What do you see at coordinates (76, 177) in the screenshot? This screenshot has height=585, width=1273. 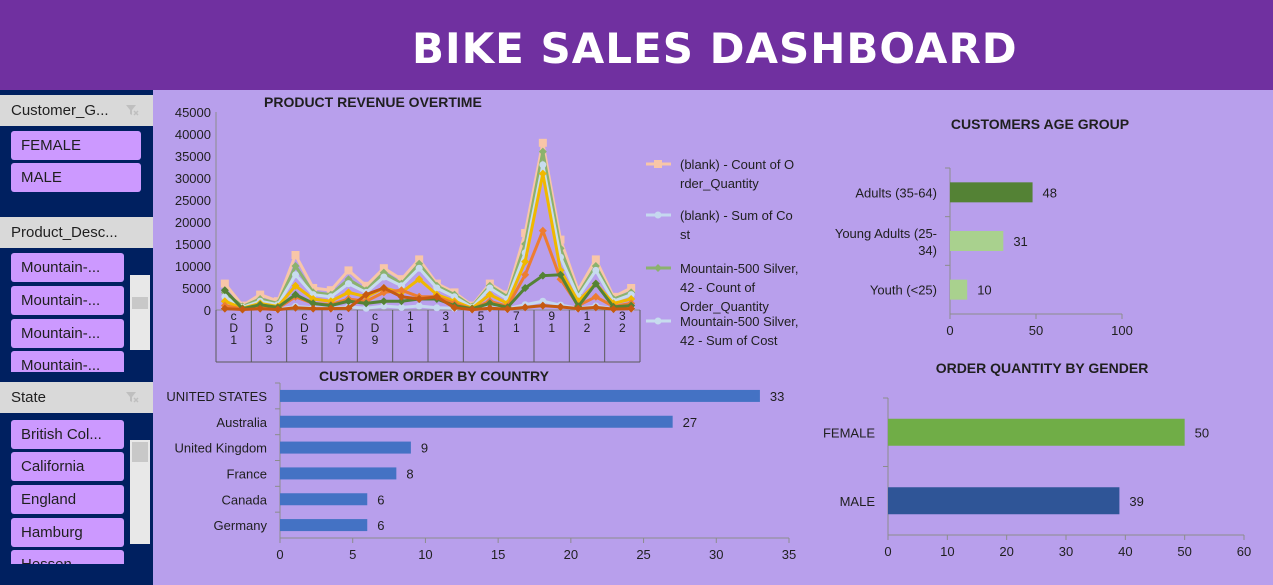 I see `slicer-item-male: MALE` at bounding box center [76, 177].